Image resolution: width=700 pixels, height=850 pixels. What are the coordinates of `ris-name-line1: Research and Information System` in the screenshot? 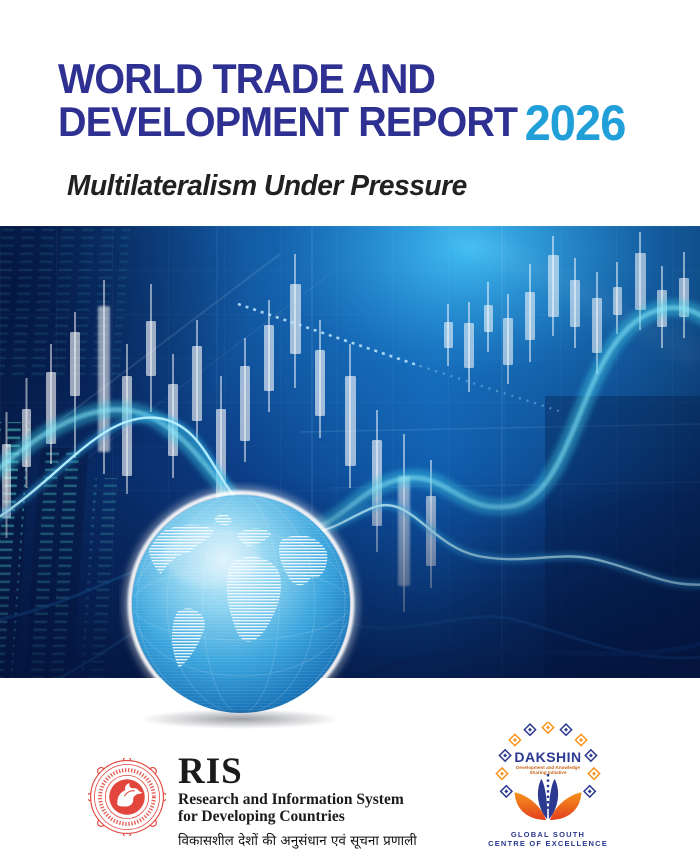 It's located at (291, 799).